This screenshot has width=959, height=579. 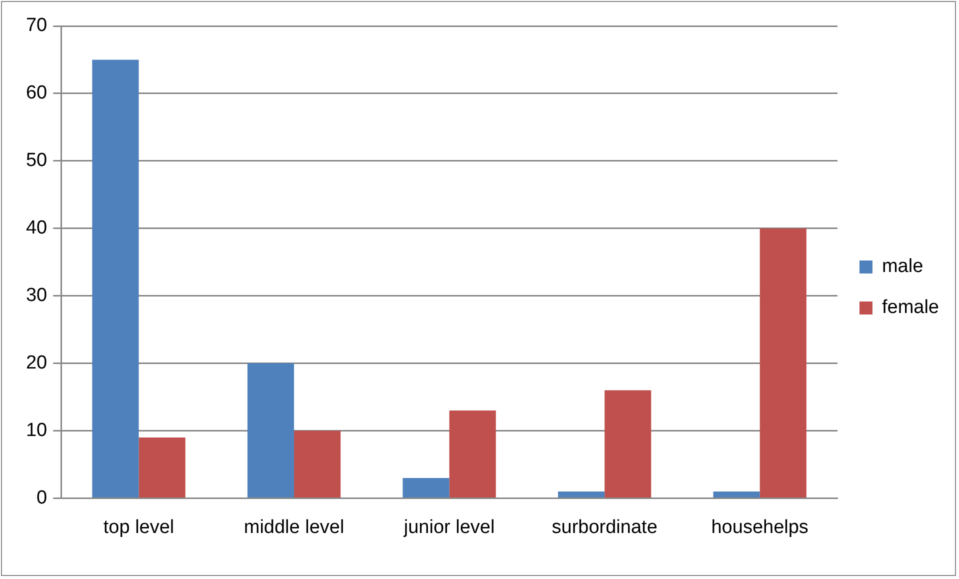 I want to click on legend-label: male, so click(x=903, y=267).